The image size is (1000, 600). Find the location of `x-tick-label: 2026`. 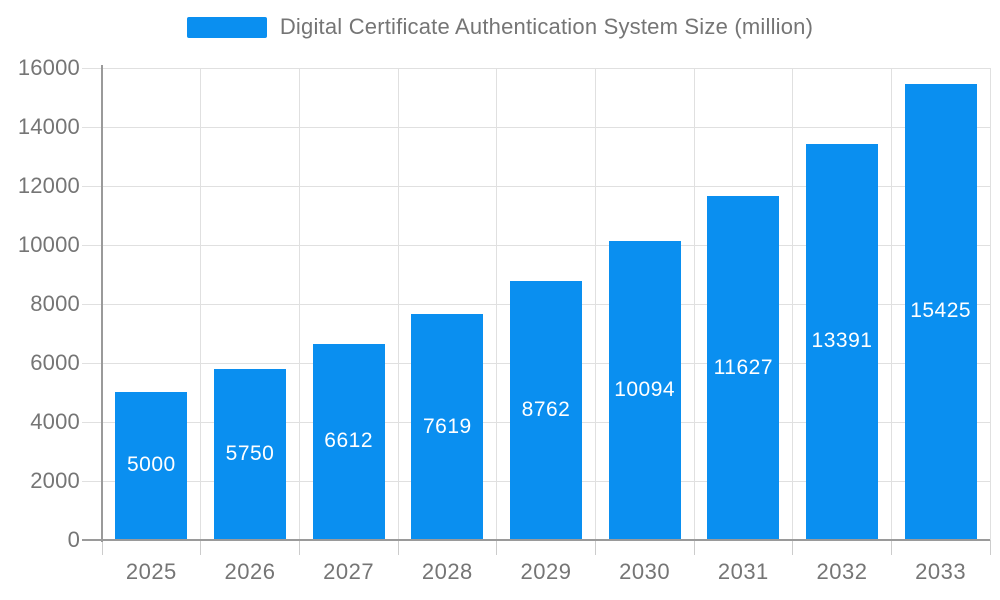

x-tick-label: 2026 is located at coordinates (250, 571).